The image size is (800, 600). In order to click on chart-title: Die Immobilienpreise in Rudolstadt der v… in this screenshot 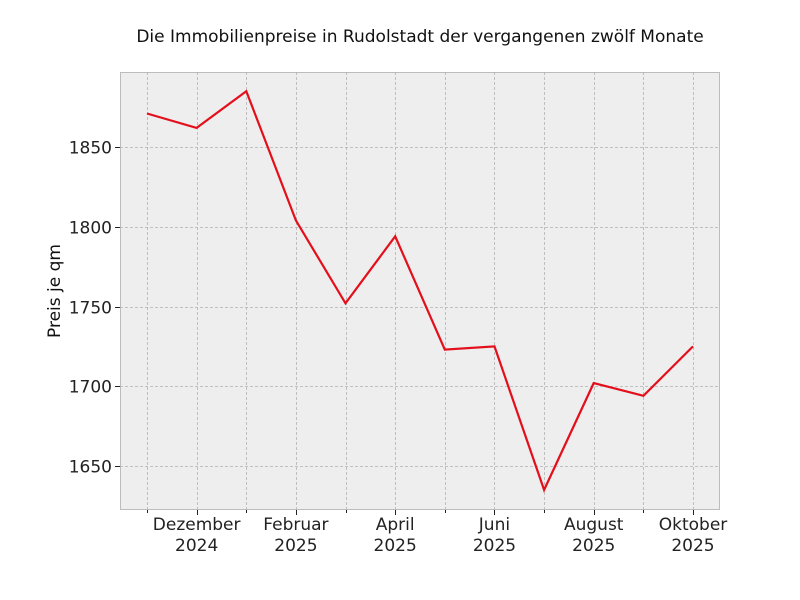, I will do `click(420, 37)`.